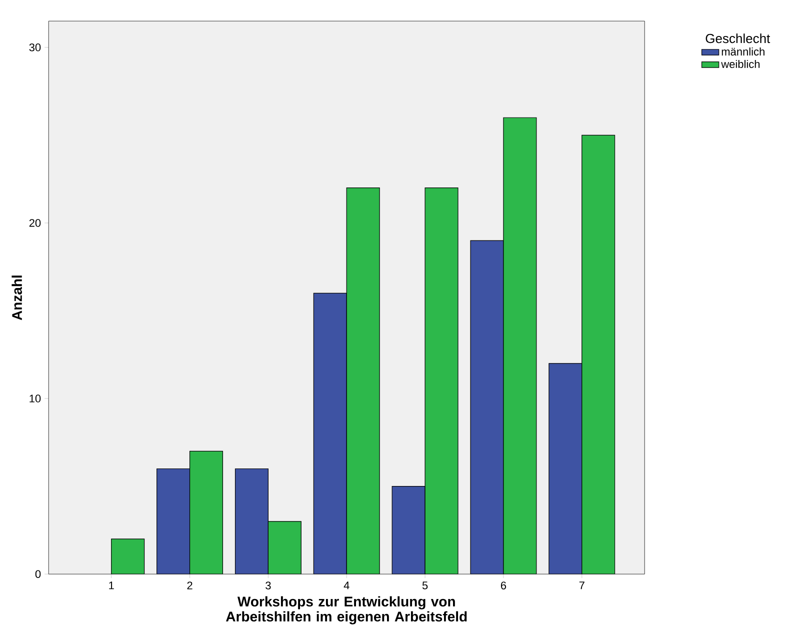 This screenshot has height=643, width=811. I want to click on x-tick-label: 4, so click(347, 586).